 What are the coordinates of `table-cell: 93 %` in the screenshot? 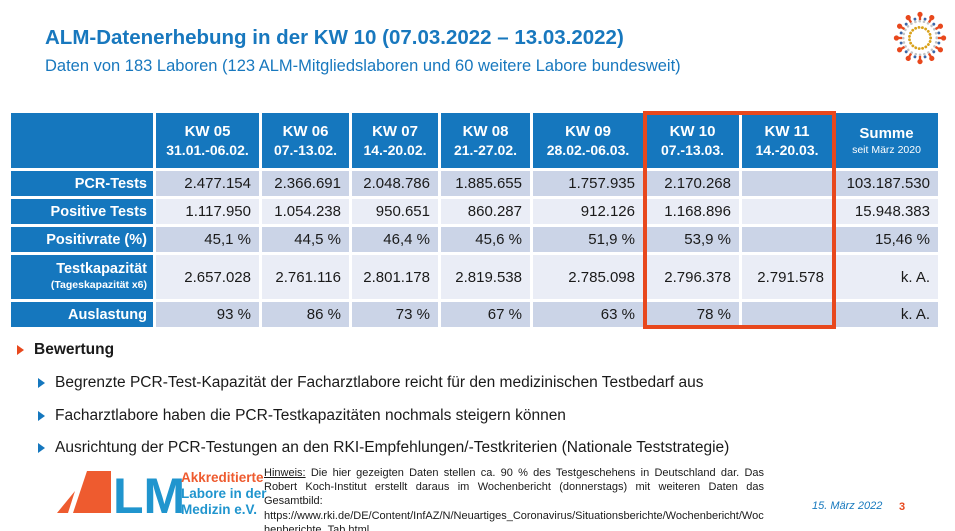 It's located at (207, 314).